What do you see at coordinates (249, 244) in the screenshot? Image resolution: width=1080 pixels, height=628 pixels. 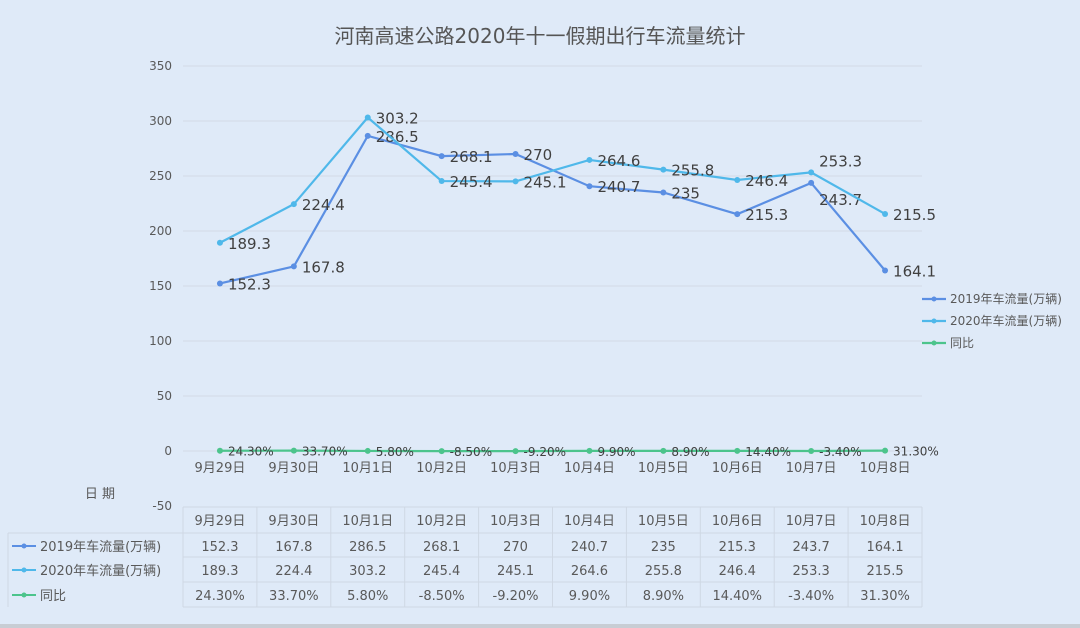 I see `data-label: 189.3` at bounding box center [249, 244].